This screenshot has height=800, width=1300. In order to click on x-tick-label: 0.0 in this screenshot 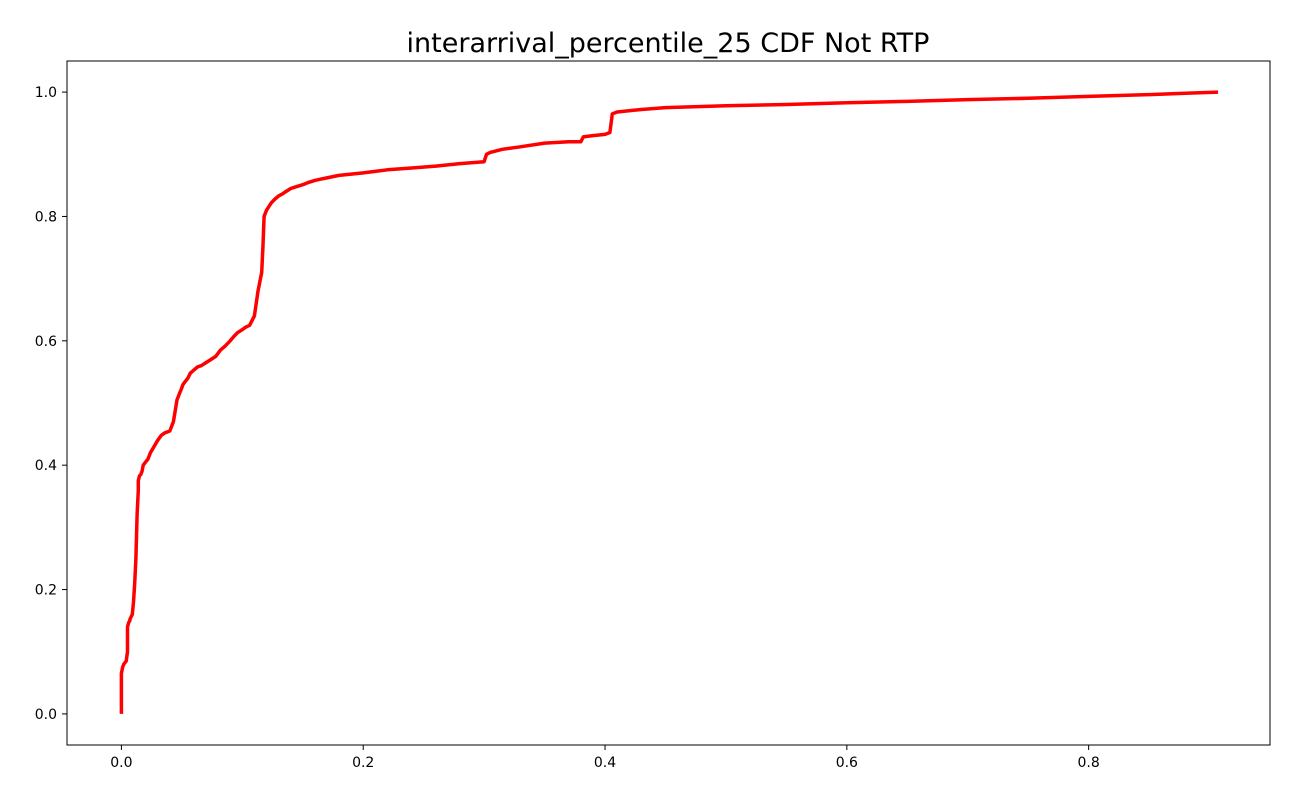, I will do `click(121, 763)`.